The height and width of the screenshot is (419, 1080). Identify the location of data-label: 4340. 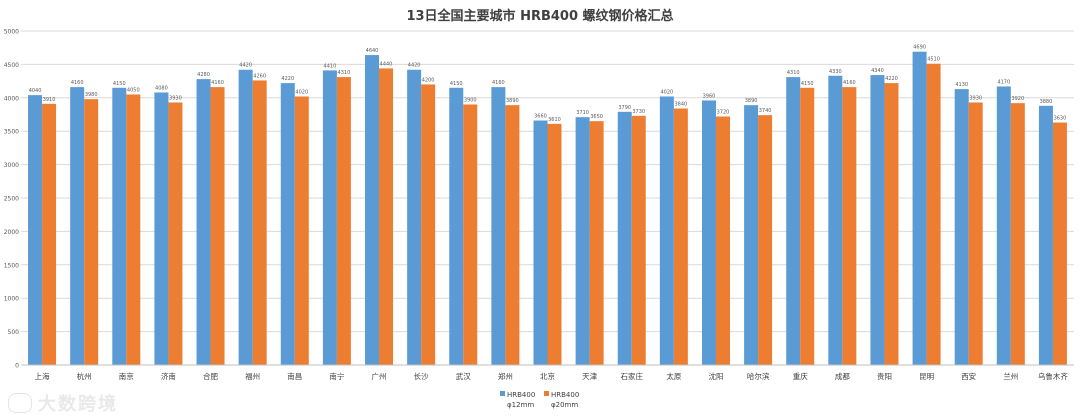
(877, 71).